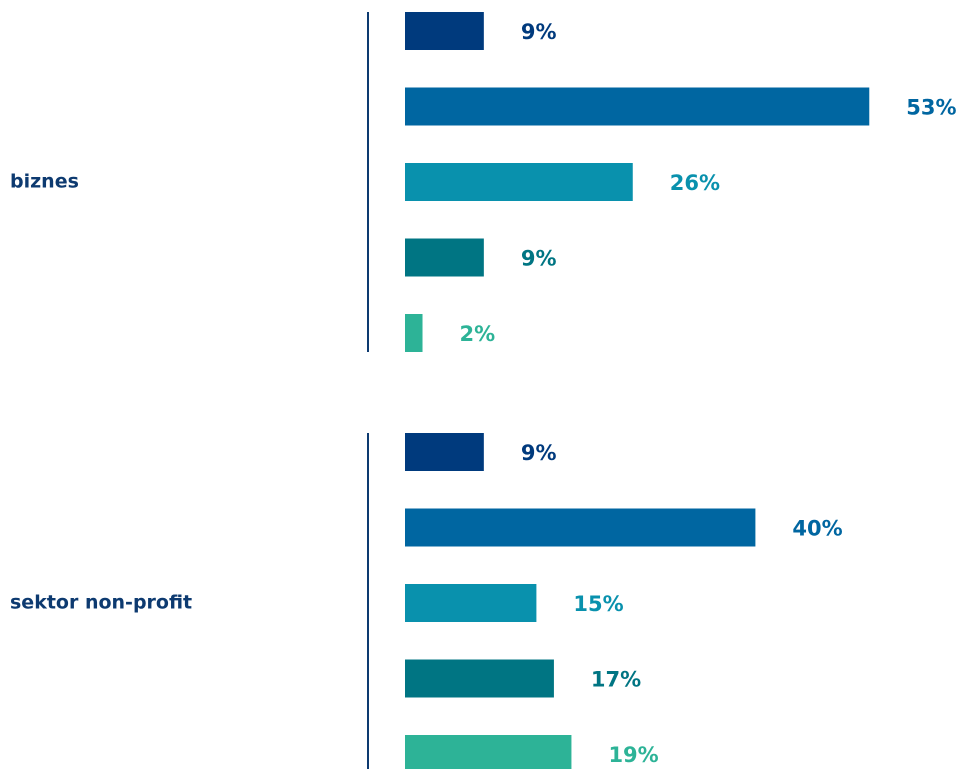  Describe the element at coordinates (478, 334) in the screenshot. I see `value-label: 2%` at that location.